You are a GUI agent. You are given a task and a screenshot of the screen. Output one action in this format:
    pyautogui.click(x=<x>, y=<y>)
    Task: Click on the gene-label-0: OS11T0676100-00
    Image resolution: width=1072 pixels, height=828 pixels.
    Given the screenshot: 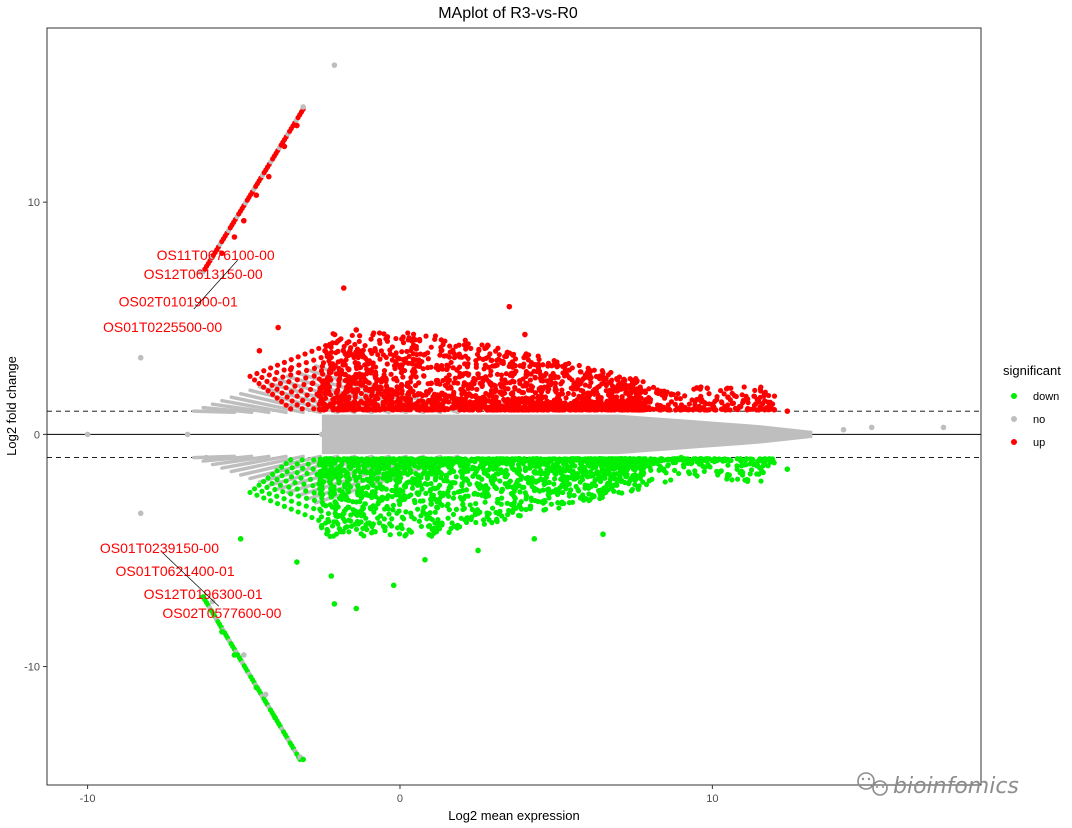 What is the action you would take?
    pyautogui.click(x=216, y=255)
    